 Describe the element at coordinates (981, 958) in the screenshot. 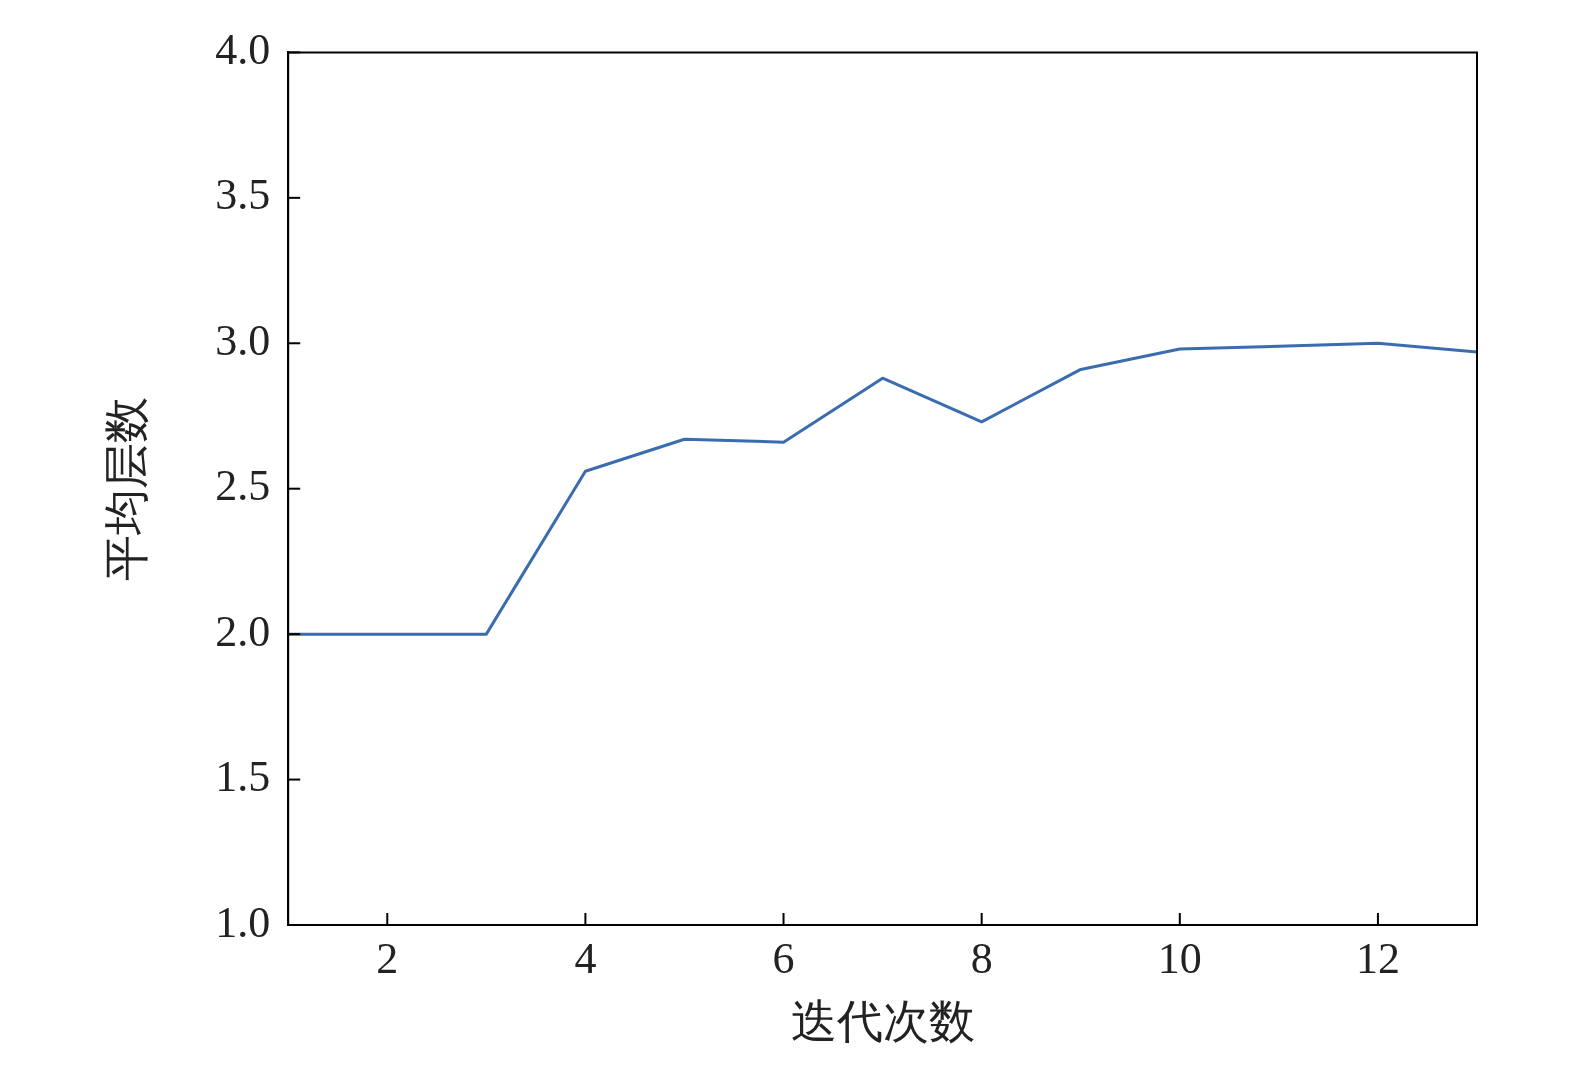

I see `x-tick-label: 8` at that location.